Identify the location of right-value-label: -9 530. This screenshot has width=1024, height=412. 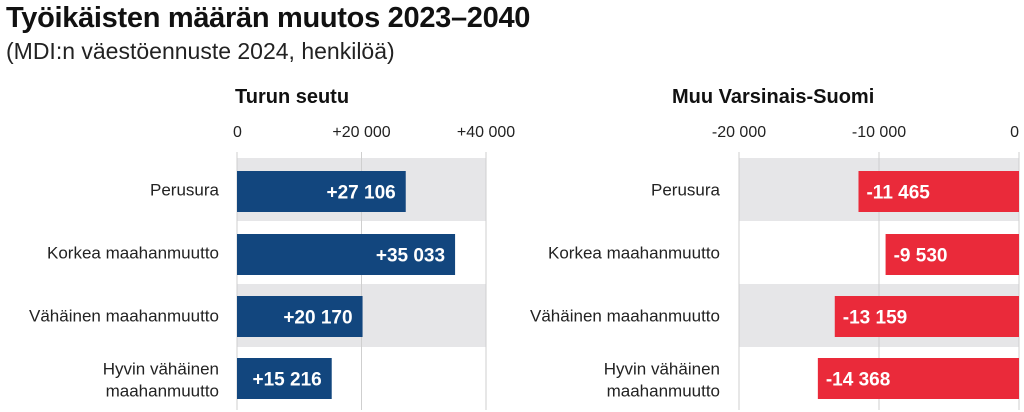
(921, 256).